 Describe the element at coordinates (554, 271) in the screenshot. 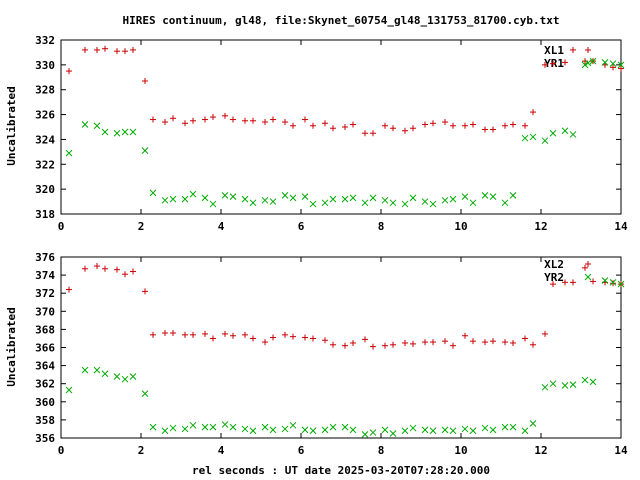

I see `bottom-legend: XL2 YR2` at that location.